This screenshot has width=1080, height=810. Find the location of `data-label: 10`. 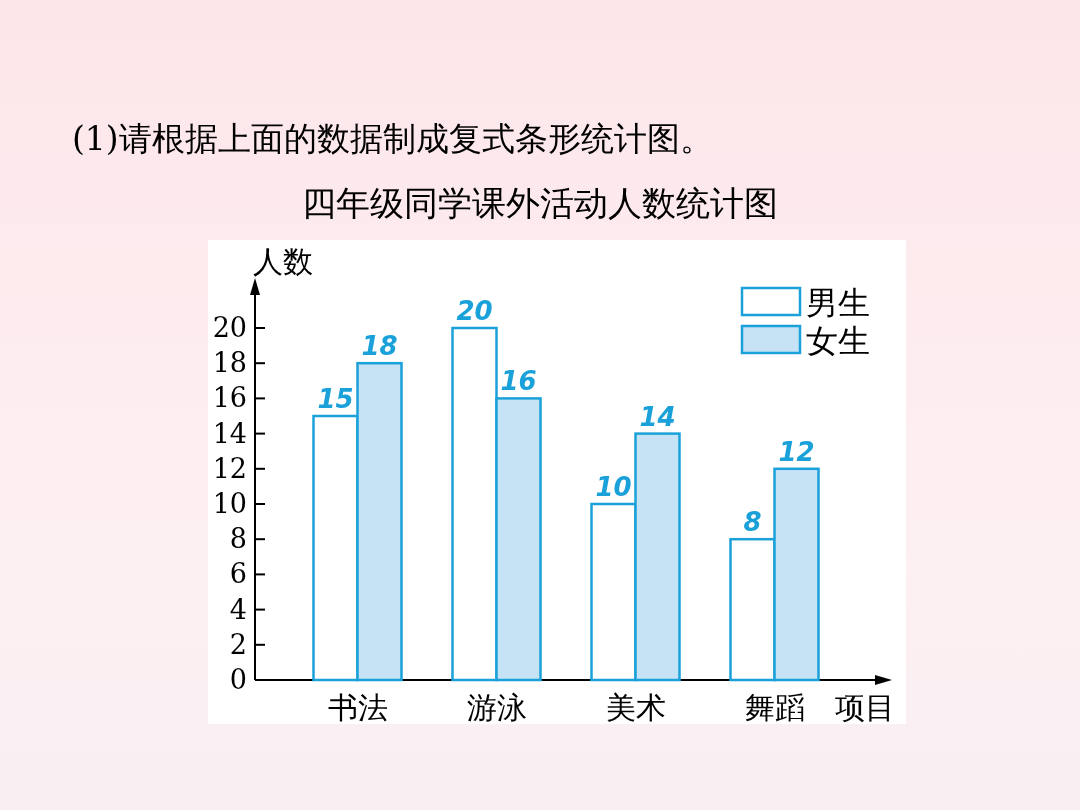

data-label: 10 is located at coordinates (613, 487).